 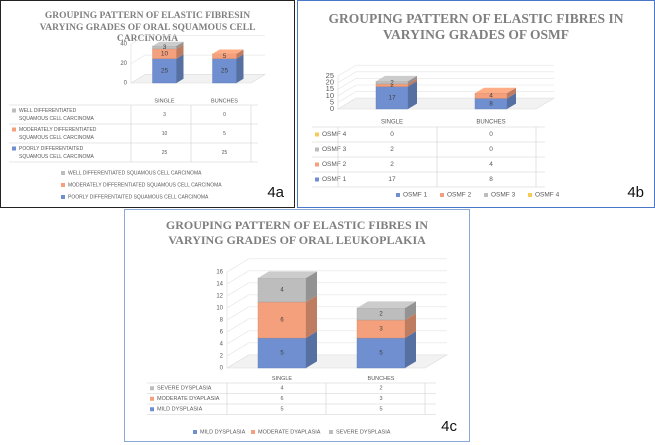 I want to click on data-label: 6, so click(x=282, y=321).